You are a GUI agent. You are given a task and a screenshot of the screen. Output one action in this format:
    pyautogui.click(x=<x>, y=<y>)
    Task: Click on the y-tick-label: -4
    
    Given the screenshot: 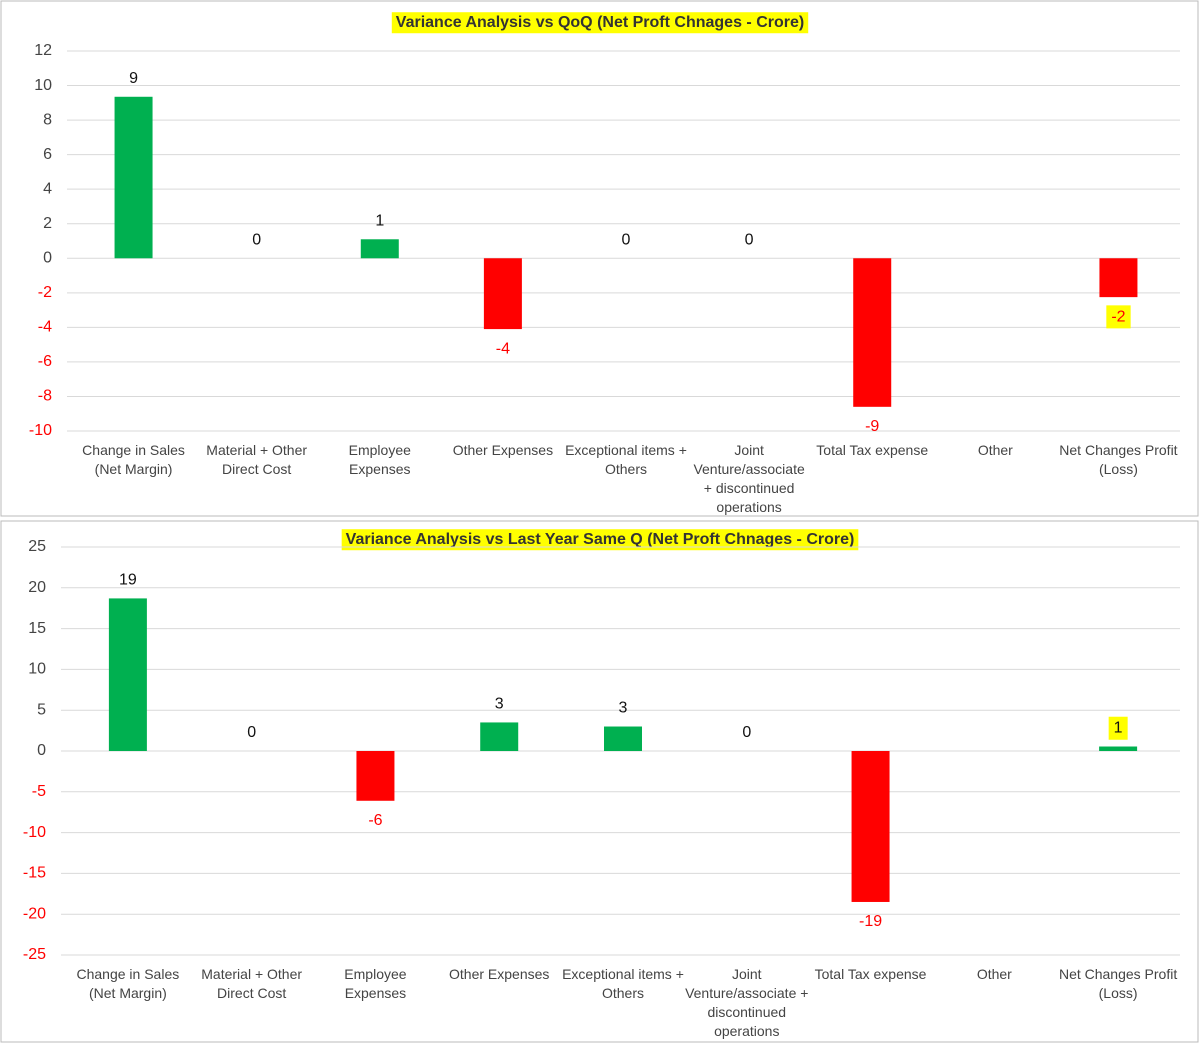 What is the action you would take?
    pyautogui.click(x=45, y=327)
    